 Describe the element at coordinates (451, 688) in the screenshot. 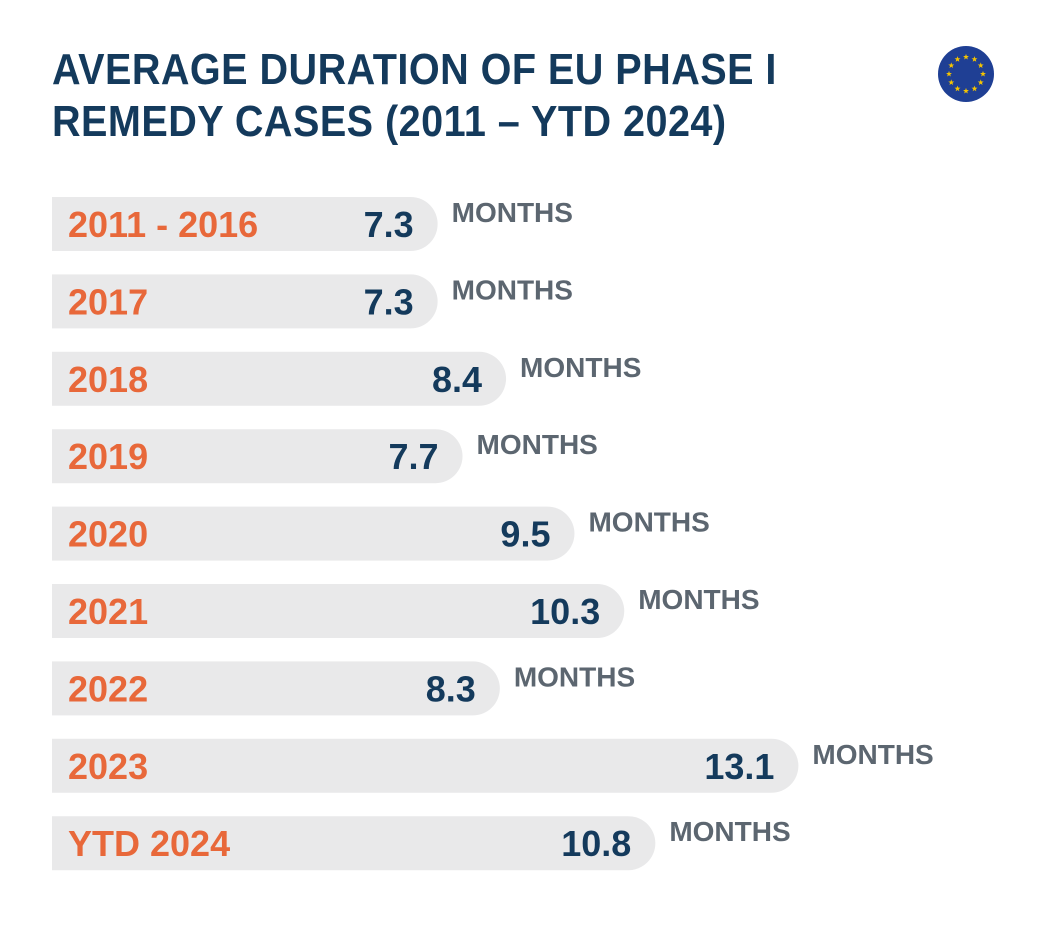

I see `value-label: 8.3` at that location.